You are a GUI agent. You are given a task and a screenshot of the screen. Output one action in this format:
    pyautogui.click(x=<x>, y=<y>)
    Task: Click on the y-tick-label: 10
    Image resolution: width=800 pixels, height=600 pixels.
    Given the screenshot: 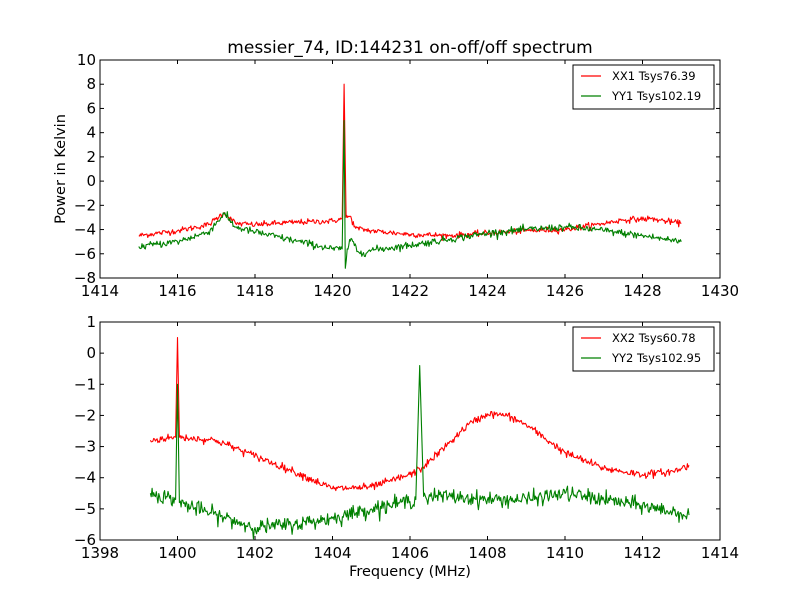 What is the action you would take?
    pyautogui.click(x=86, y=60)
    